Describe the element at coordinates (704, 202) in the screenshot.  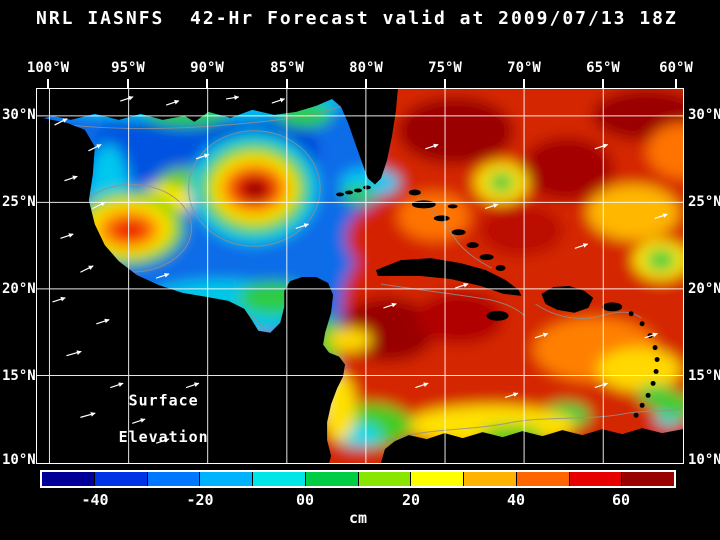
I see `lat-label-25n-right: 25°N` at that location.